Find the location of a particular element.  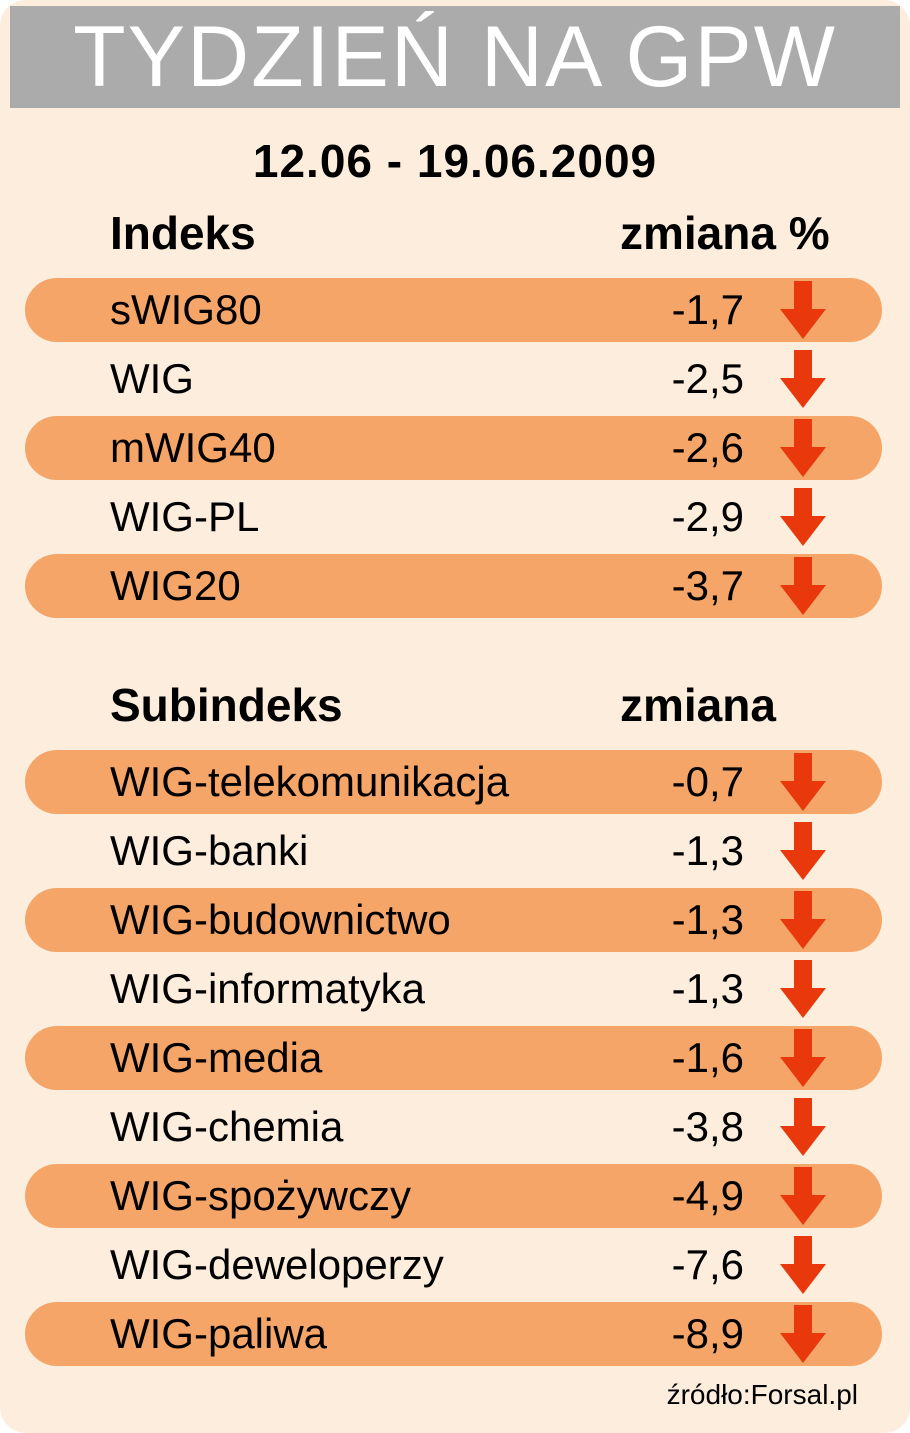

index-name: WIG-telekomunikacja is located at coordinates (310, 781).